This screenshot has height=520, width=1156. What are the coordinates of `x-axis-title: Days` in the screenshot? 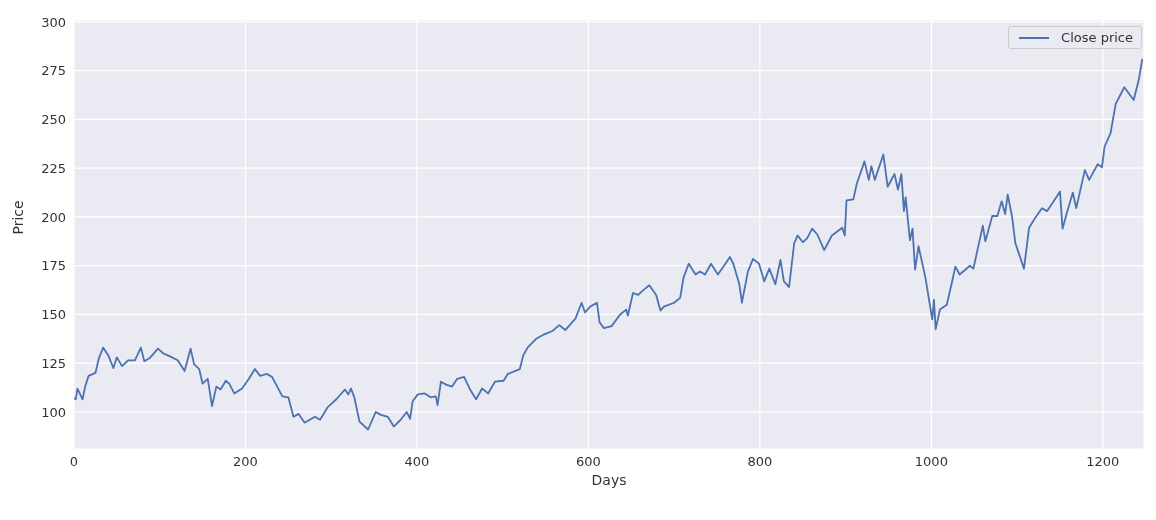 It's located at (609, 480).